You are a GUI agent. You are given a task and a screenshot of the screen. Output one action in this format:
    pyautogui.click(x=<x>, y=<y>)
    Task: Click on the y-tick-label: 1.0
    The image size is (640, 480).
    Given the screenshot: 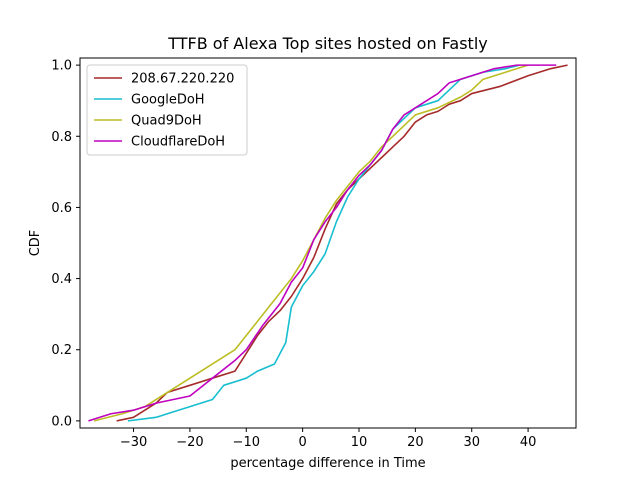 What is the action you would take?
    pyautogui.click(x=61, y=66)
    